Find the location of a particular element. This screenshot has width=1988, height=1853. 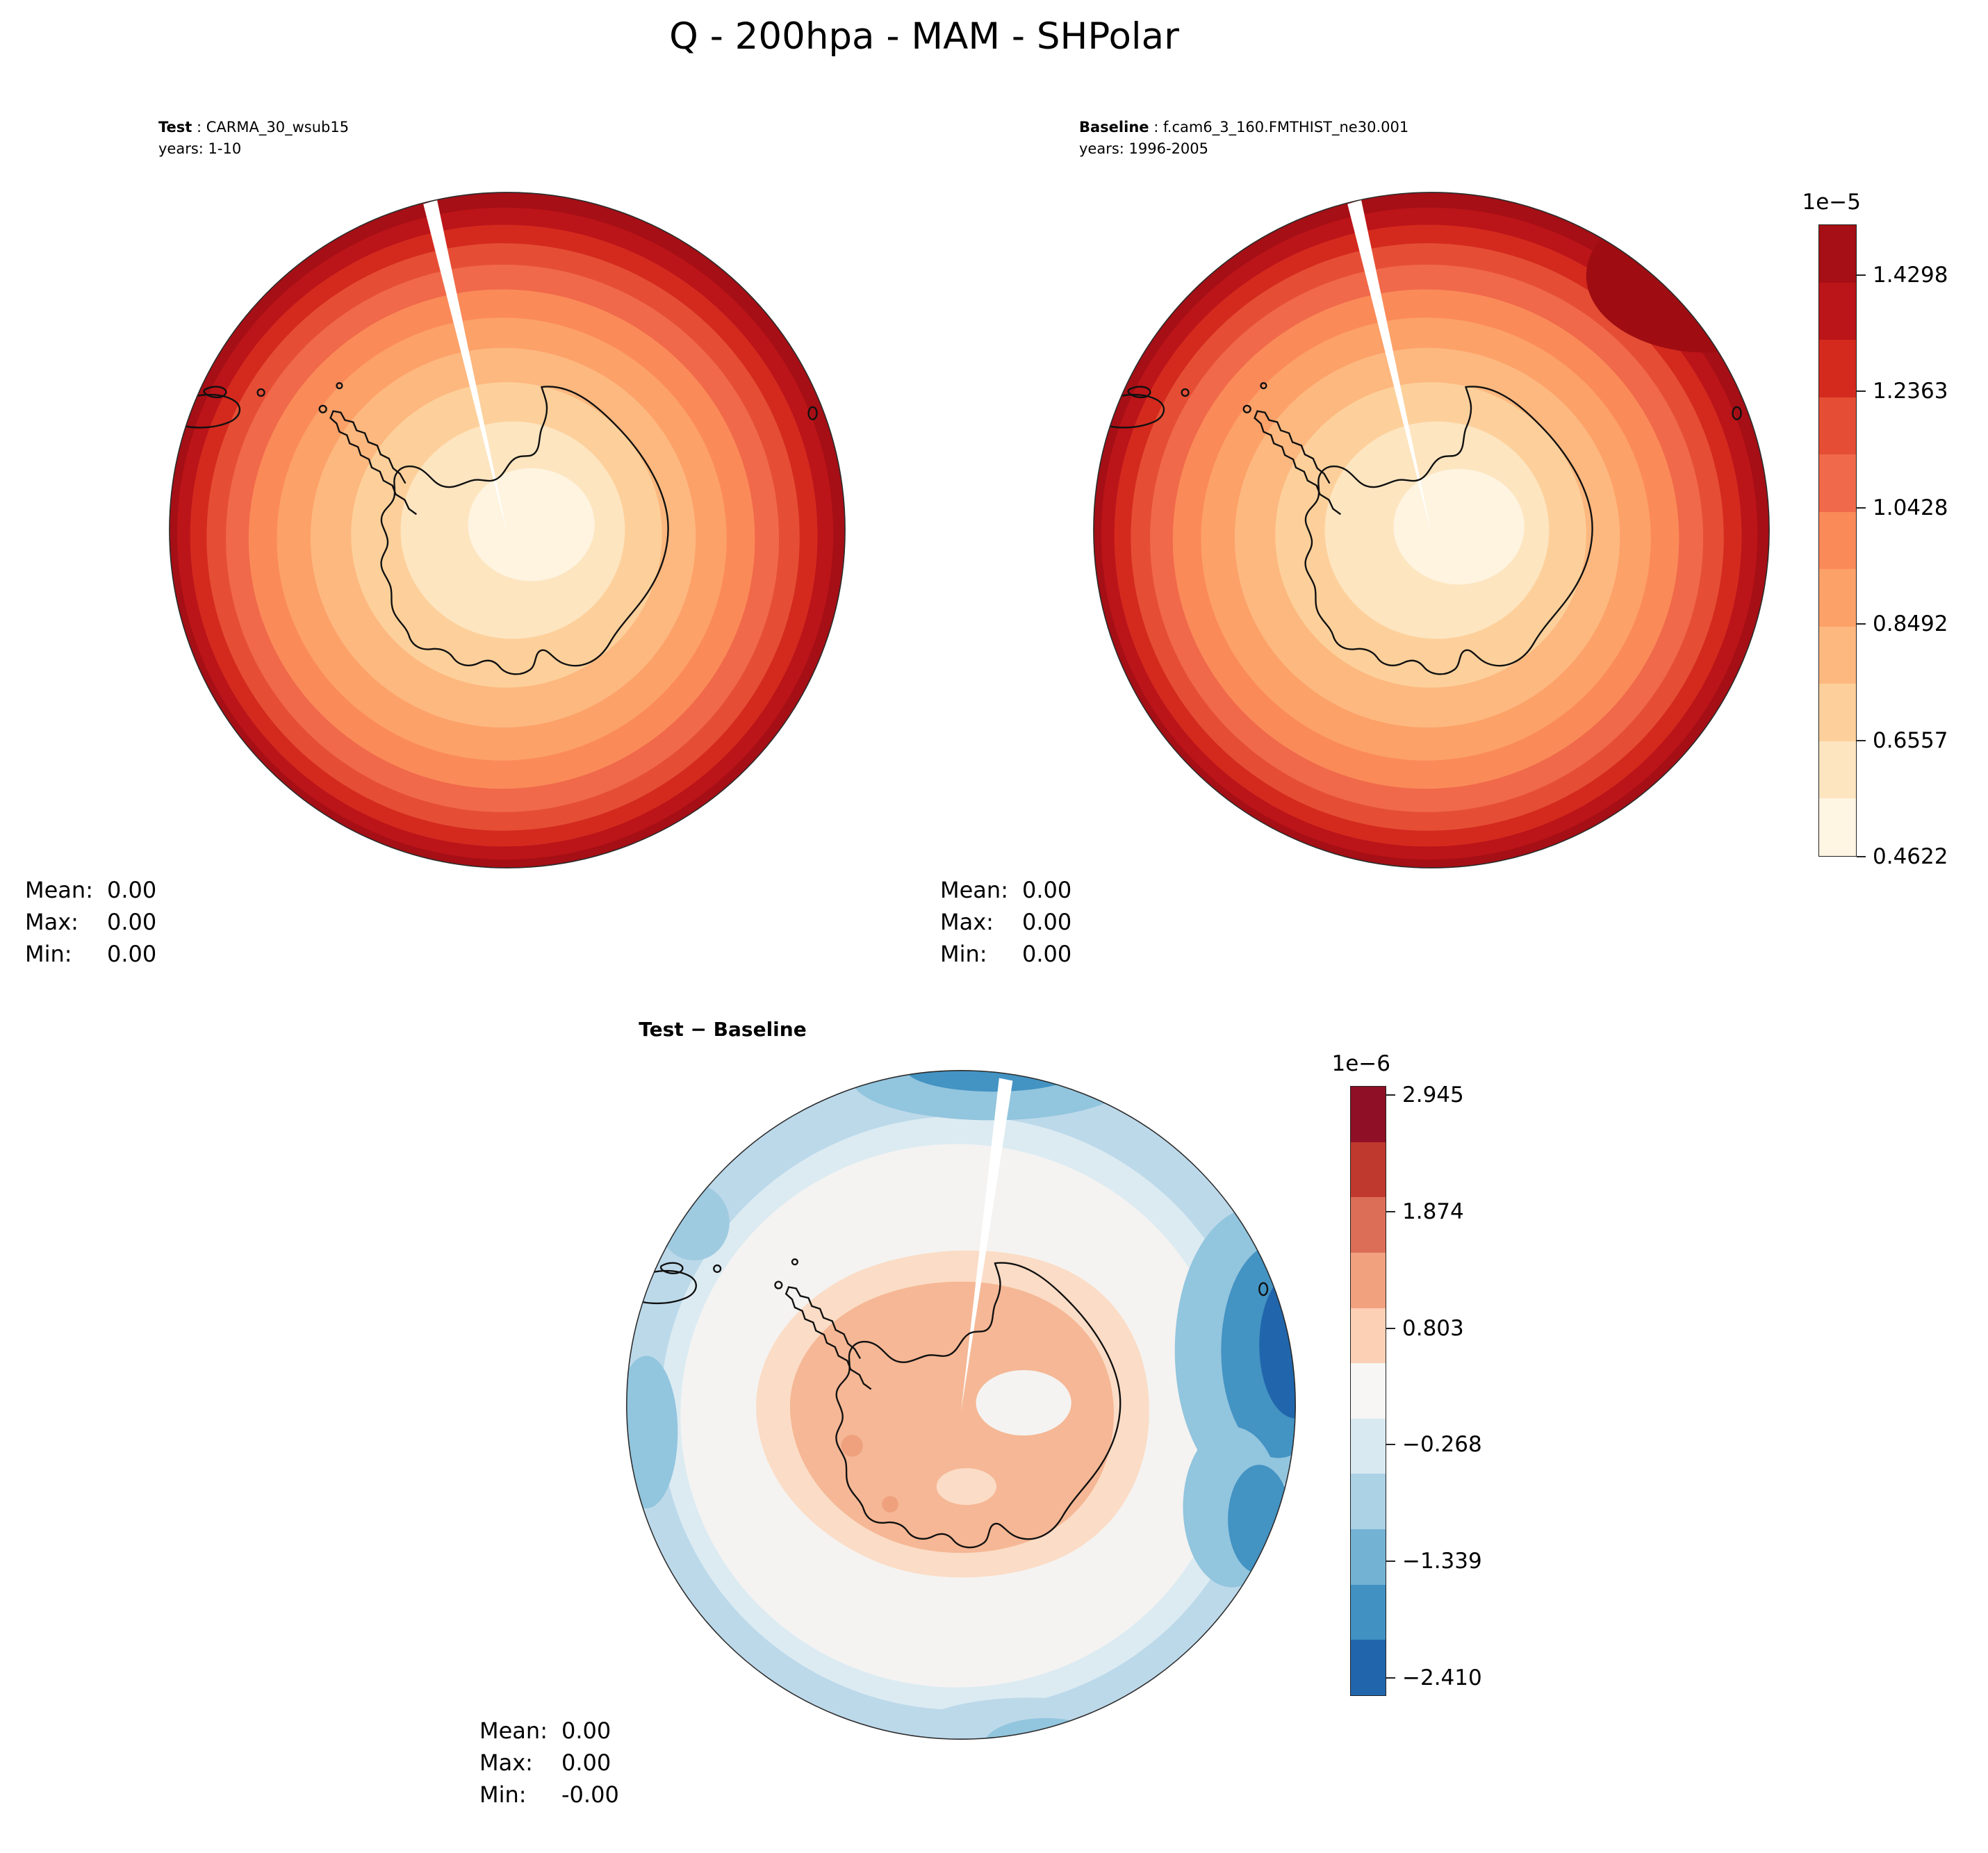

colorbar-tick: 1.0428 is located at coordinates (1902, 507).